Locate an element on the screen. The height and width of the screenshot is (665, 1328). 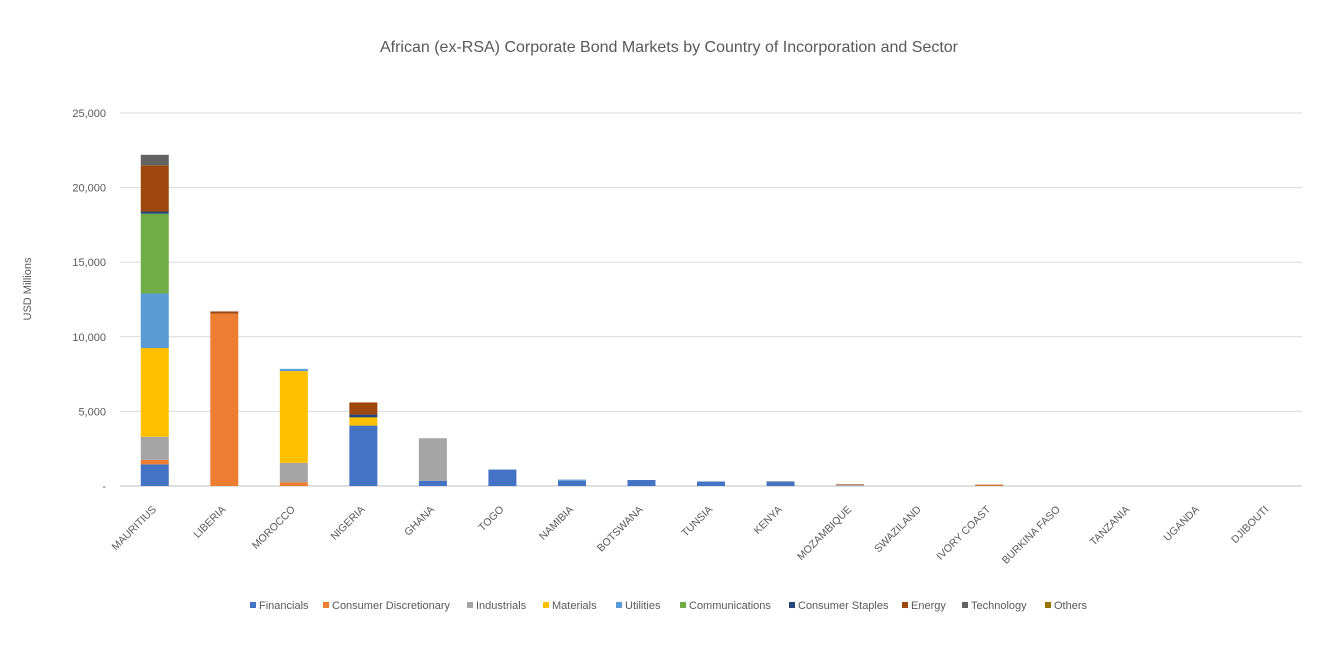
y-tick-label: 15,000 is located at coordinates (89, 263).